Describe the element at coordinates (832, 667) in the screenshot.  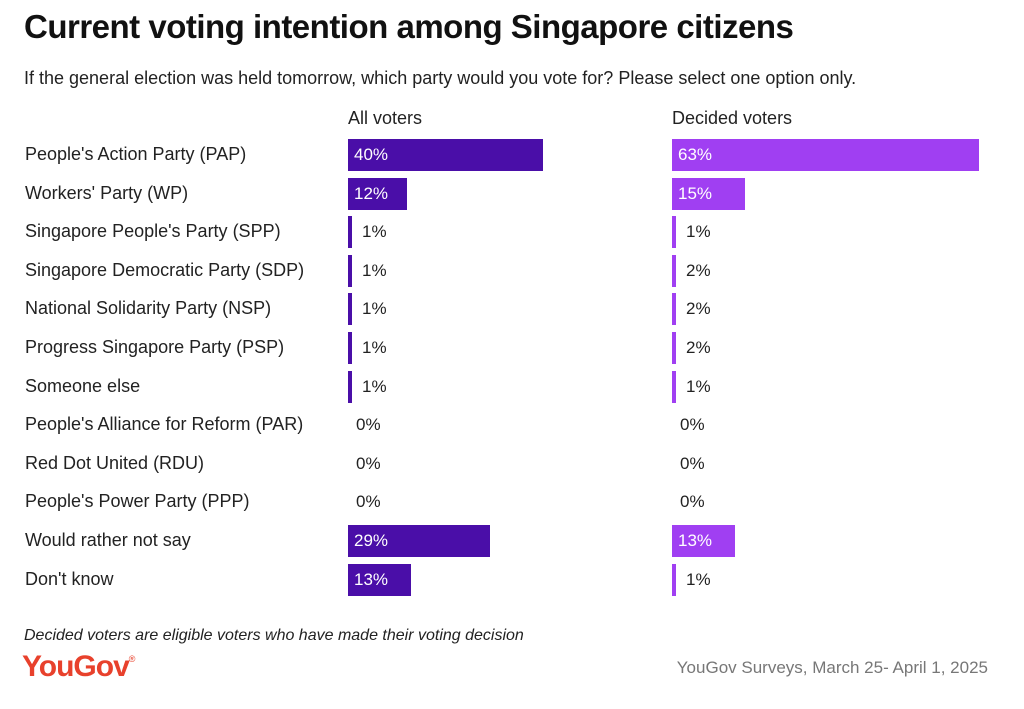
I see `source-text: YouGov Surveys, March 25- April 1, 2025` at that location.